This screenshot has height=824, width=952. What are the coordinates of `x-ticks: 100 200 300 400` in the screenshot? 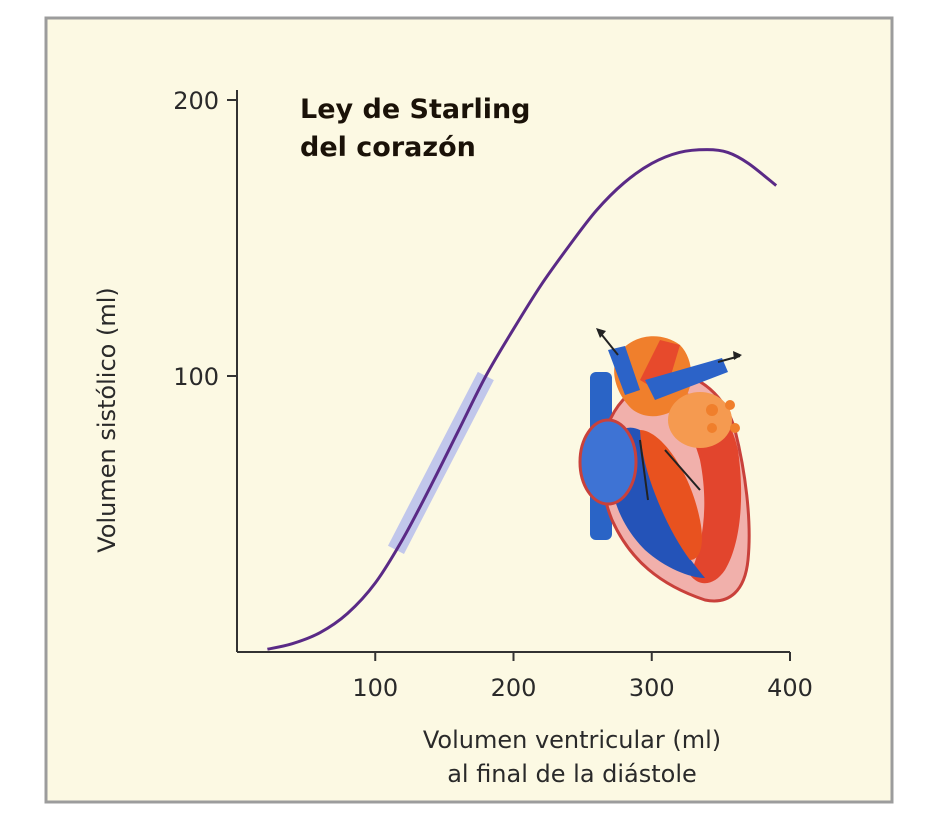 It's located at (582, 677).